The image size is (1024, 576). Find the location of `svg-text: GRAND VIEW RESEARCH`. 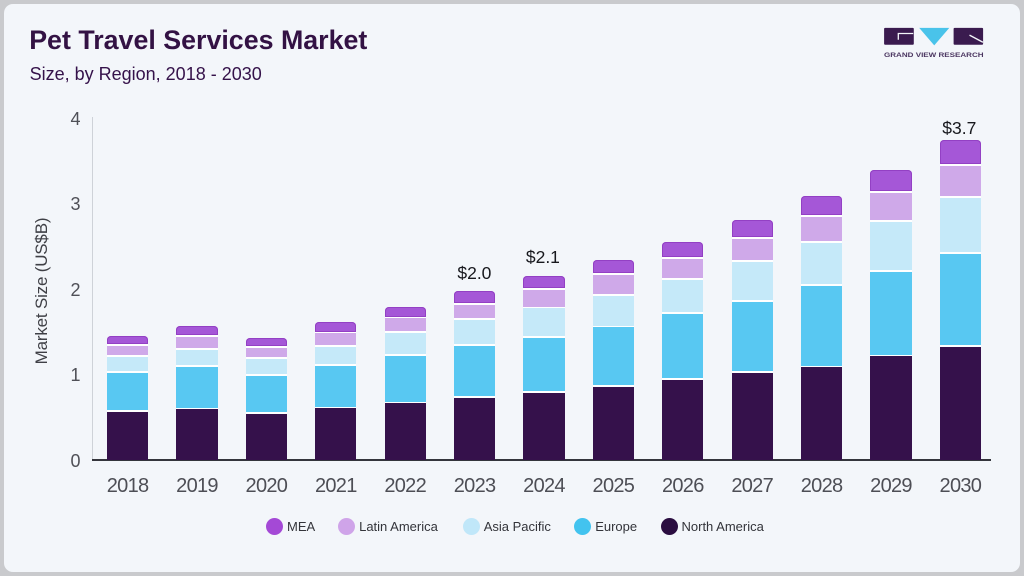

svg-text: GRAND VIEW RESEARCH is located at coordinates (934, 55).